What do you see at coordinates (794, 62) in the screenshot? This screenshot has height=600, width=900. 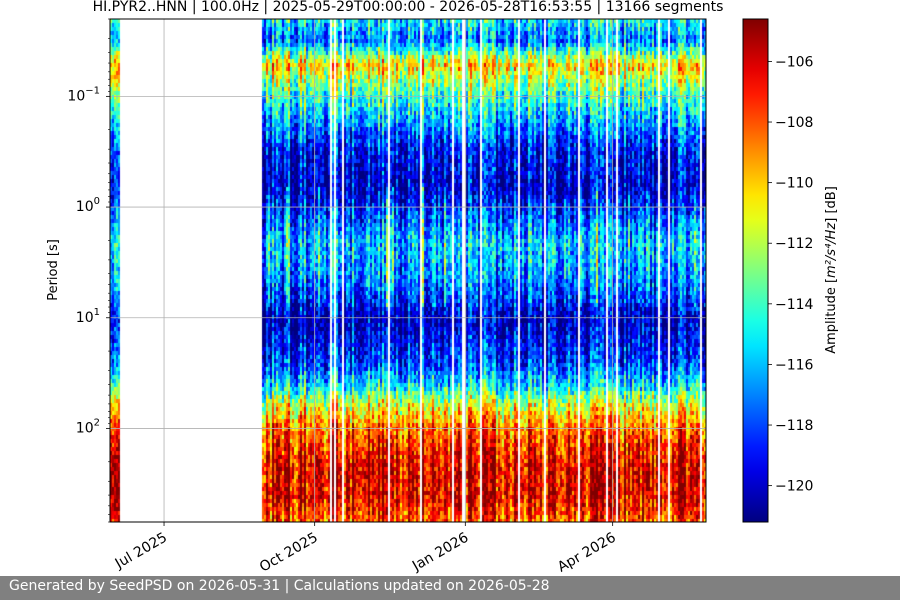 I see `colorbar-tick-label: −106` at bounding box center [794, 62].